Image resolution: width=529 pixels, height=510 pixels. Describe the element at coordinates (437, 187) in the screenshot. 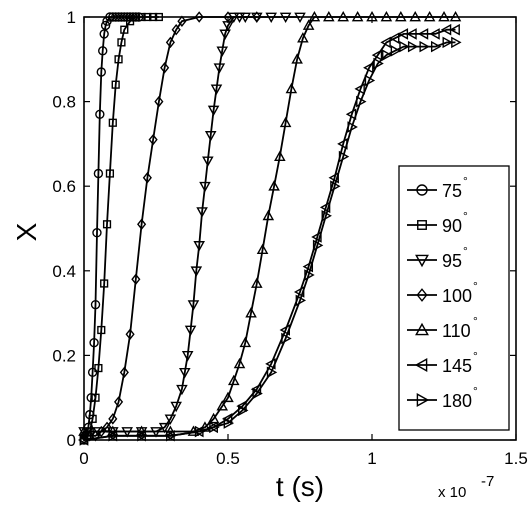

I see `legend-entry-75: 75 °` at that location.